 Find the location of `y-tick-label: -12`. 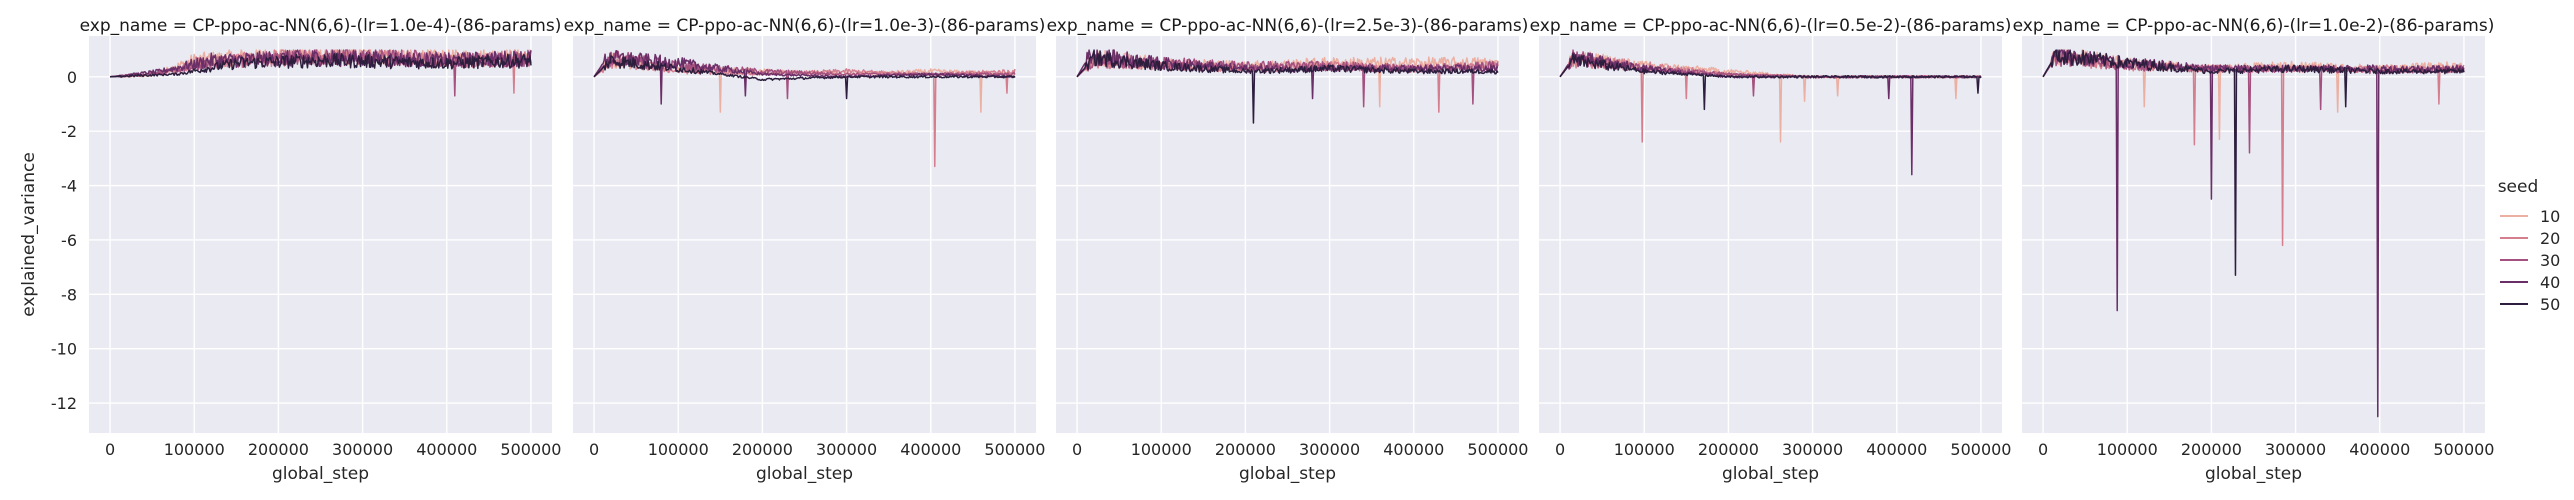

y-tick-label: -12 is located at coordinates (64, 403).